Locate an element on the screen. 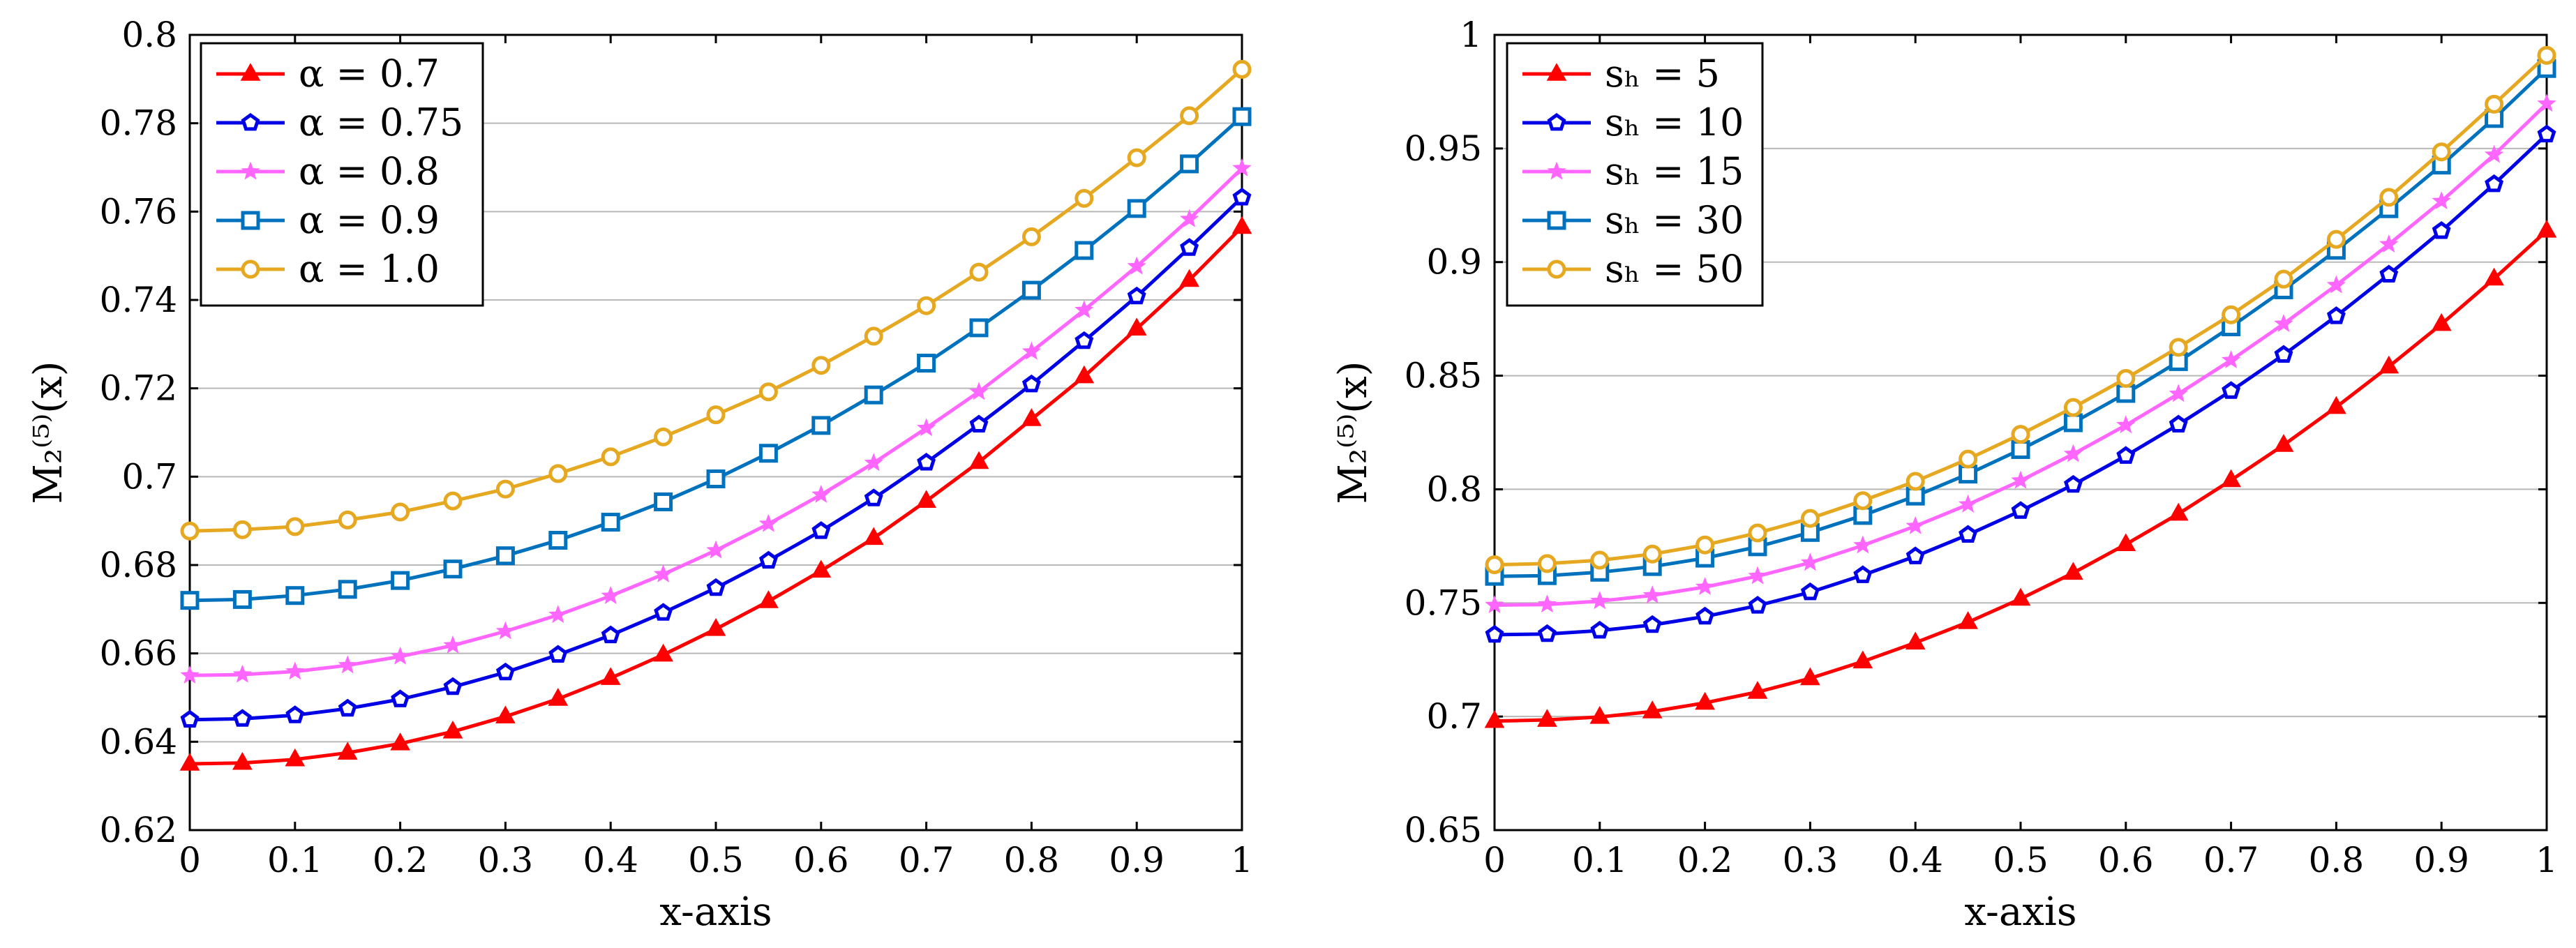 The width and height of the screenshot is (2576, 948). y-axis-title: M₂⁽⁵⁾(x) is located at coordinates (1353, 432).